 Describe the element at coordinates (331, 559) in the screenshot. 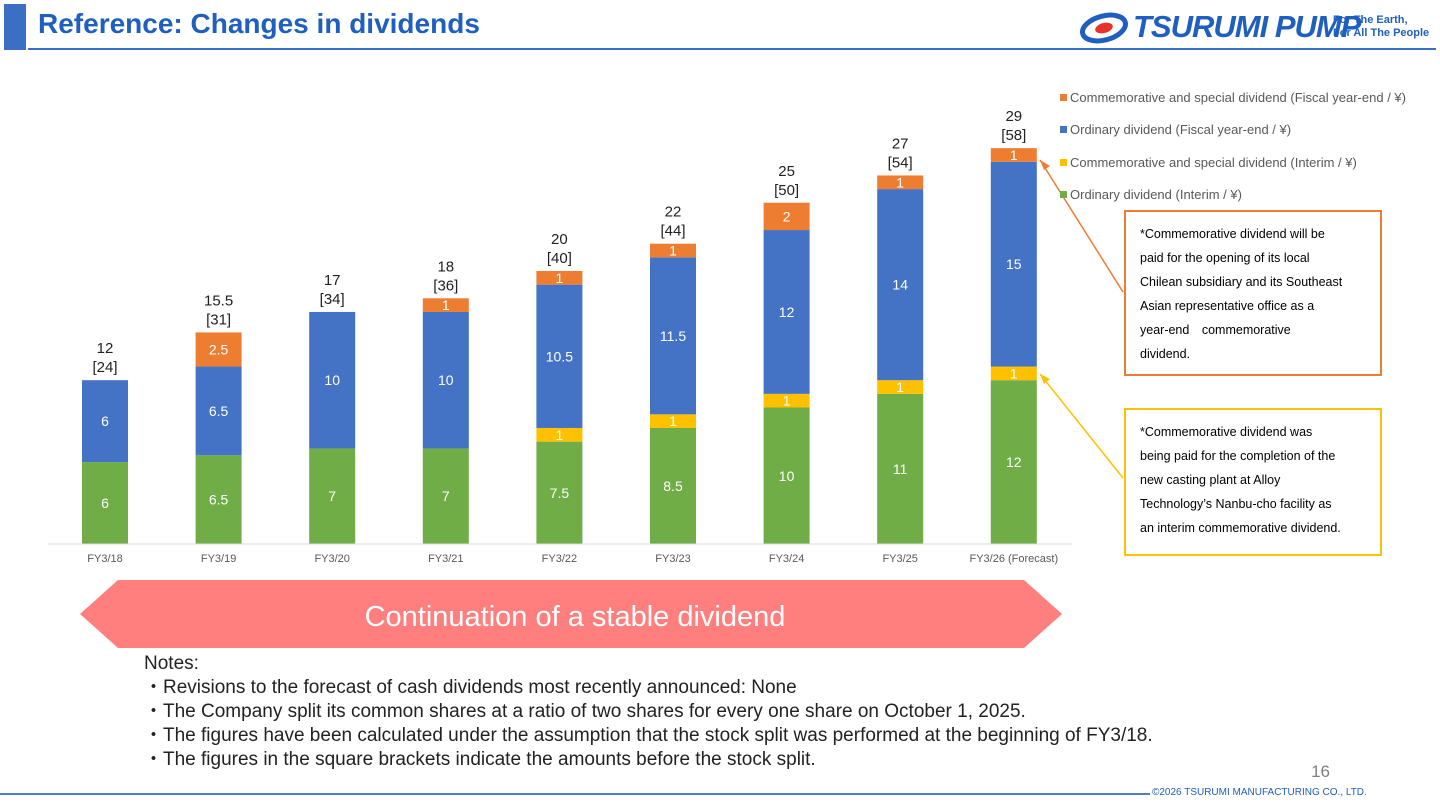

I see `x-tick-label: FY3/20` at that location.